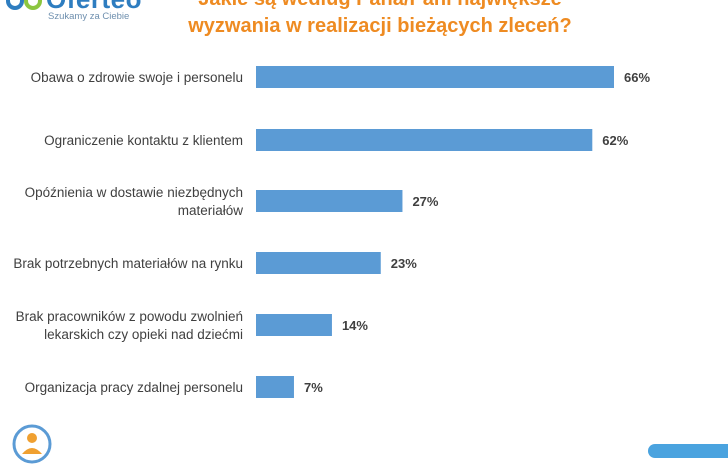 The image size is (728, 464). I want to click on category-label-3-line-2: materiałów, so click(211, 210).